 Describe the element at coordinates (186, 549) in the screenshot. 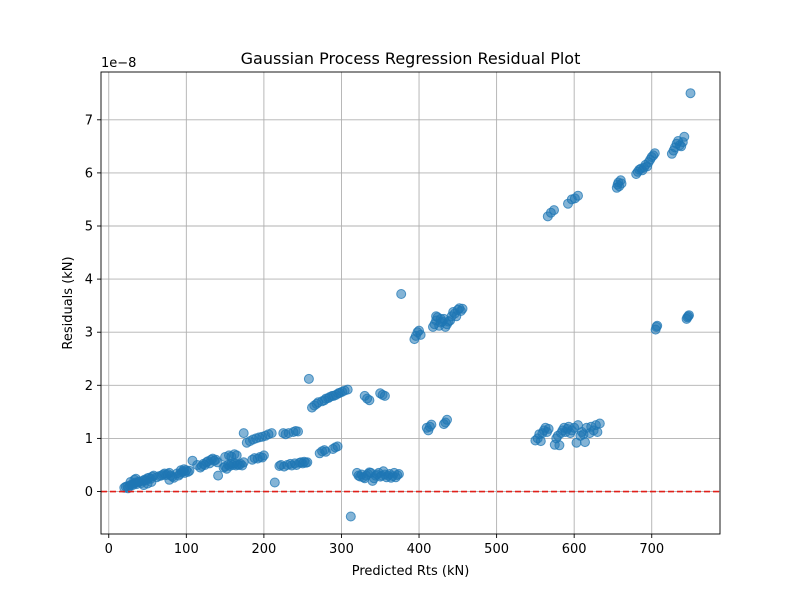

I see `x-tick-label: 100` at that location.